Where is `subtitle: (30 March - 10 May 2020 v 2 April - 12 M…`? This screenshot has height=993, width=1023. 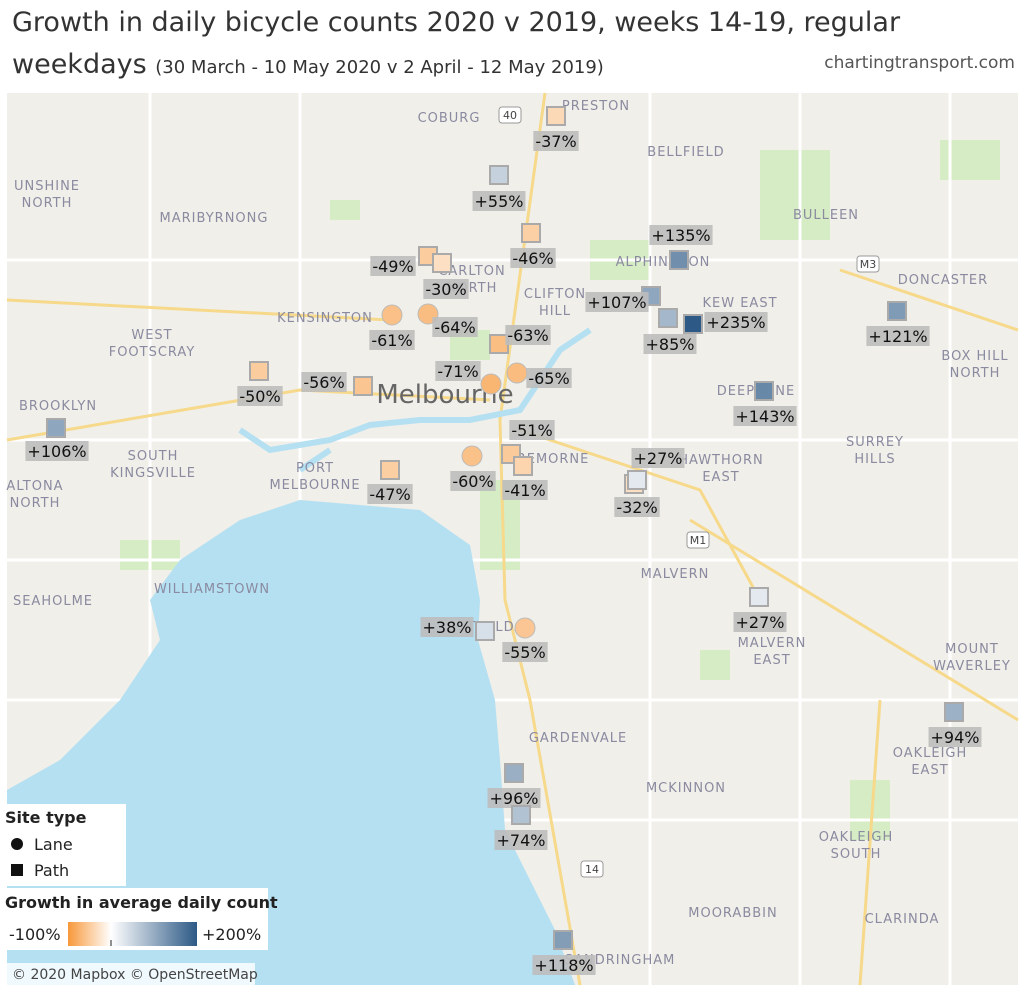 subtitle: (30 March - 10 May 2020 v 2 April - 12 M… is located at coordinates (379, 67).